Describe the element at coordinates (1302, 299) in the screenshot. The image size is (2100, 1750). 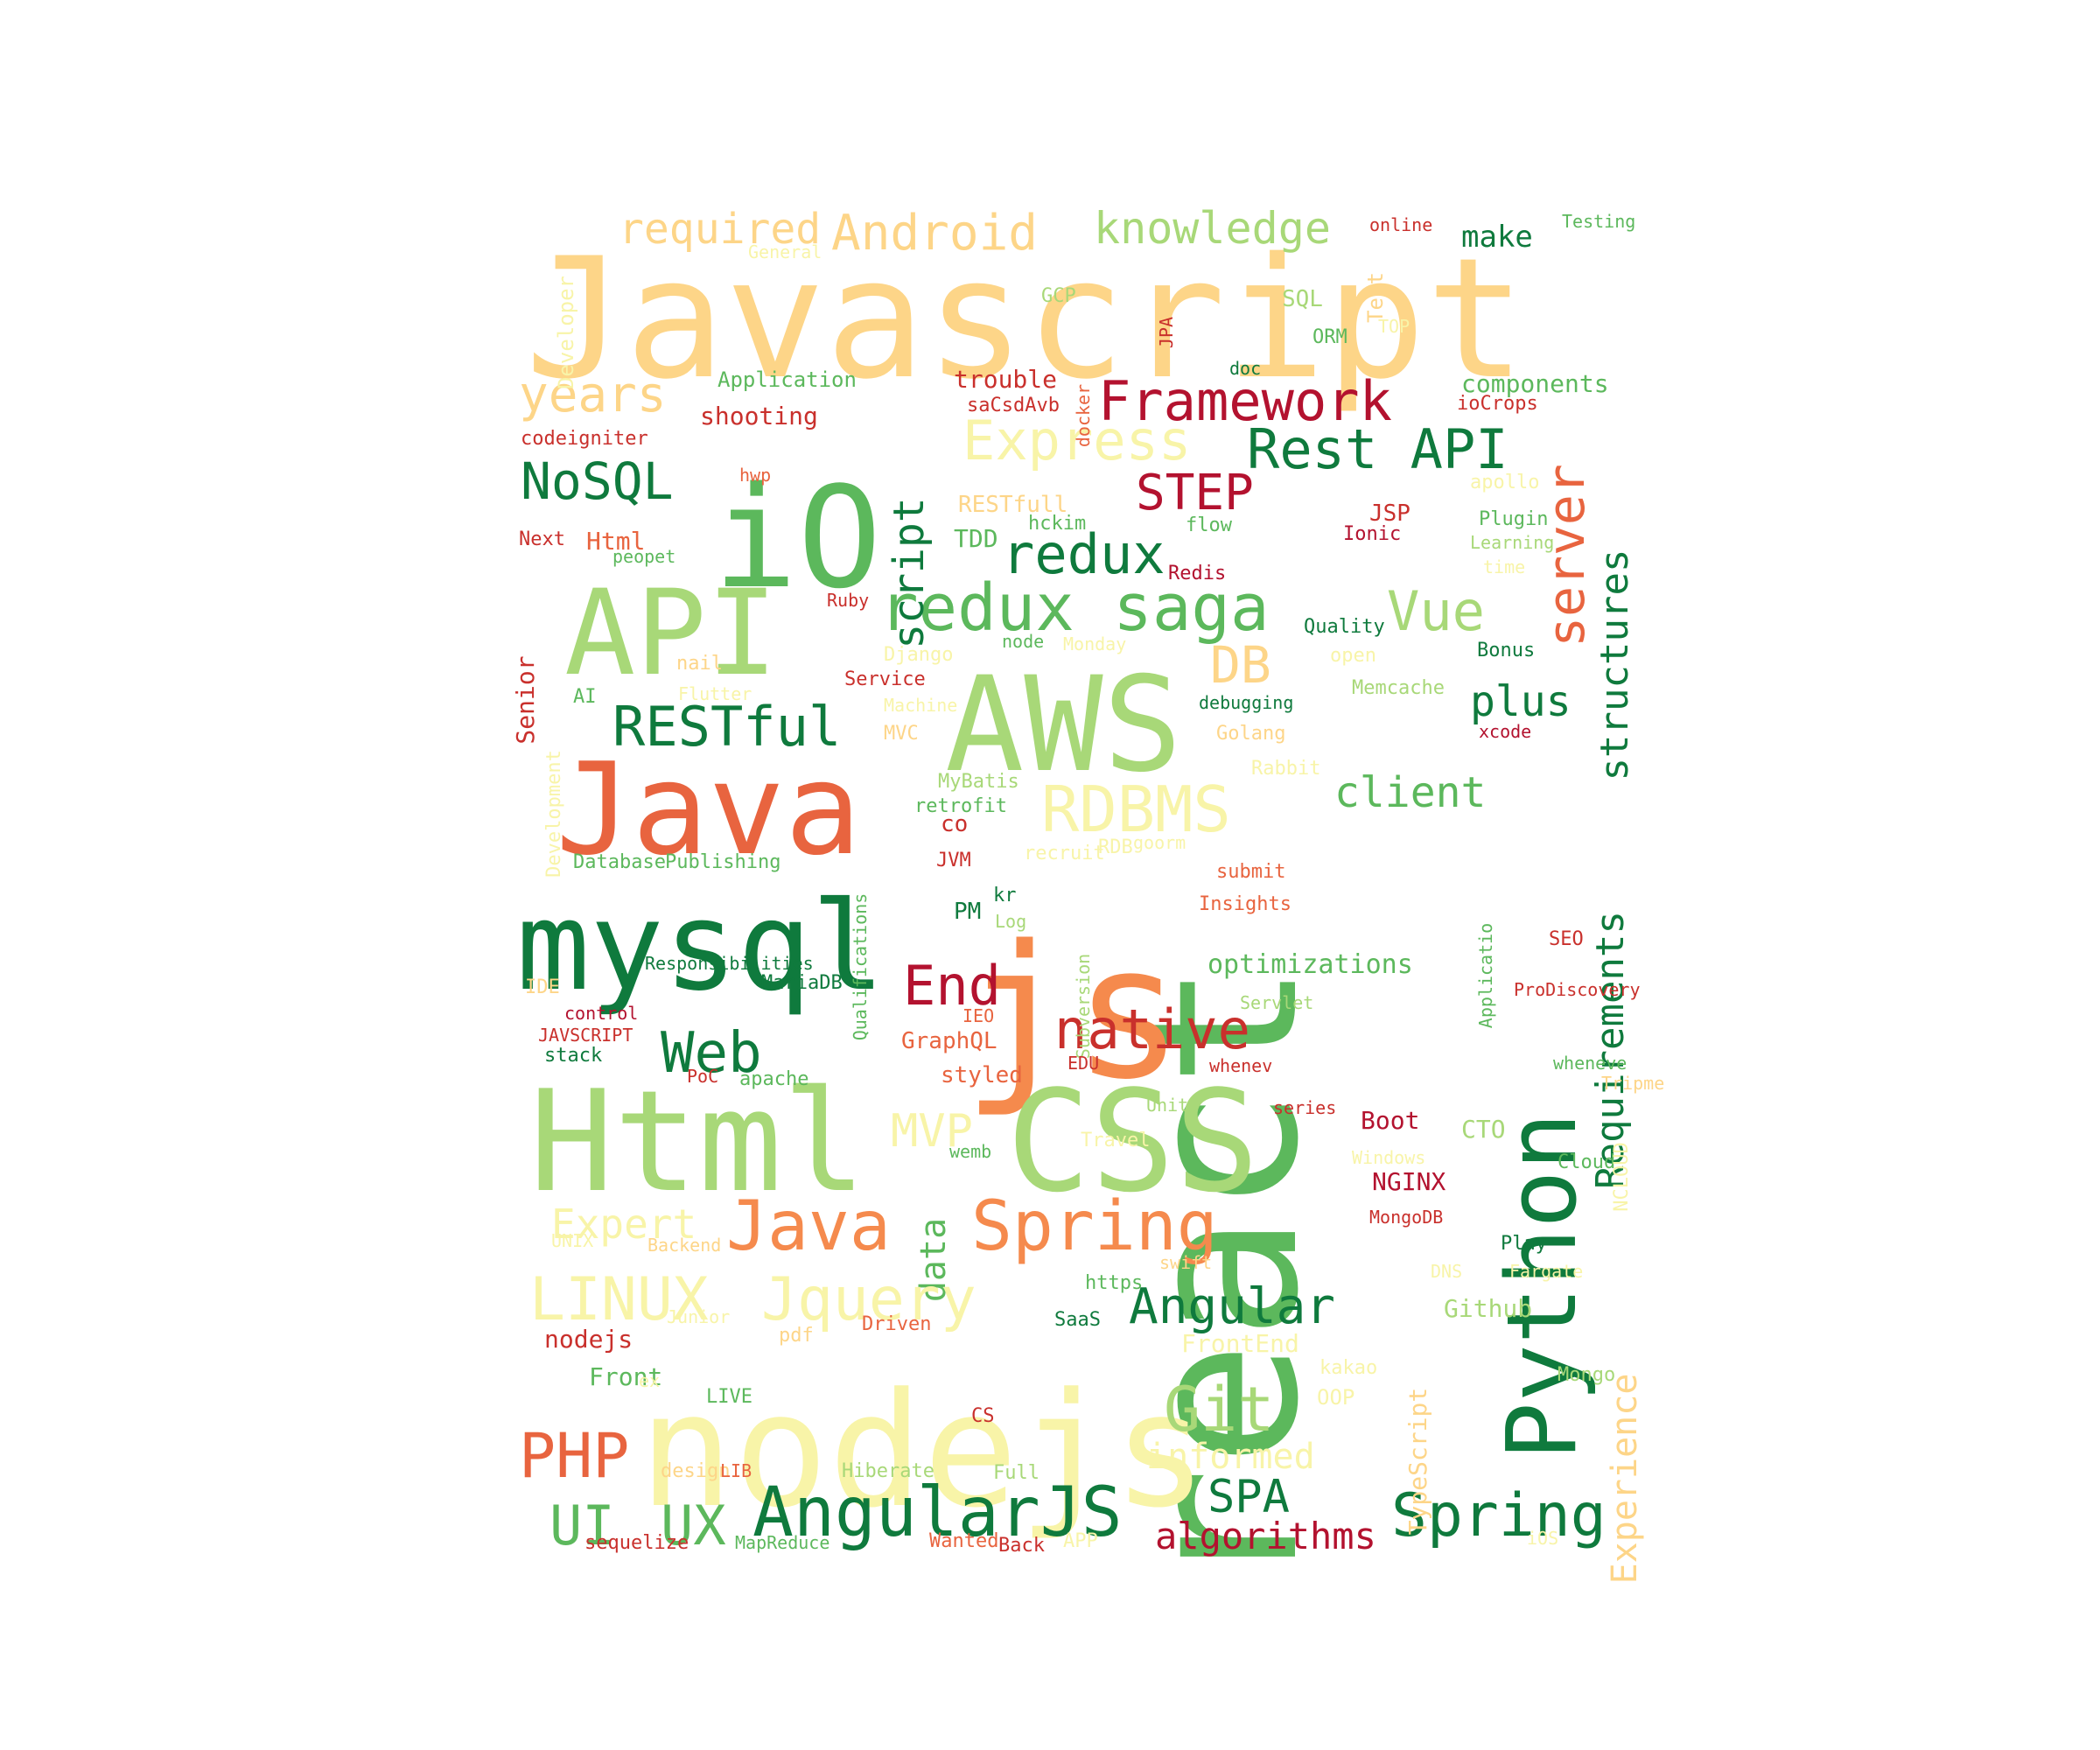
I see `cloud-word: SQL` at that location.